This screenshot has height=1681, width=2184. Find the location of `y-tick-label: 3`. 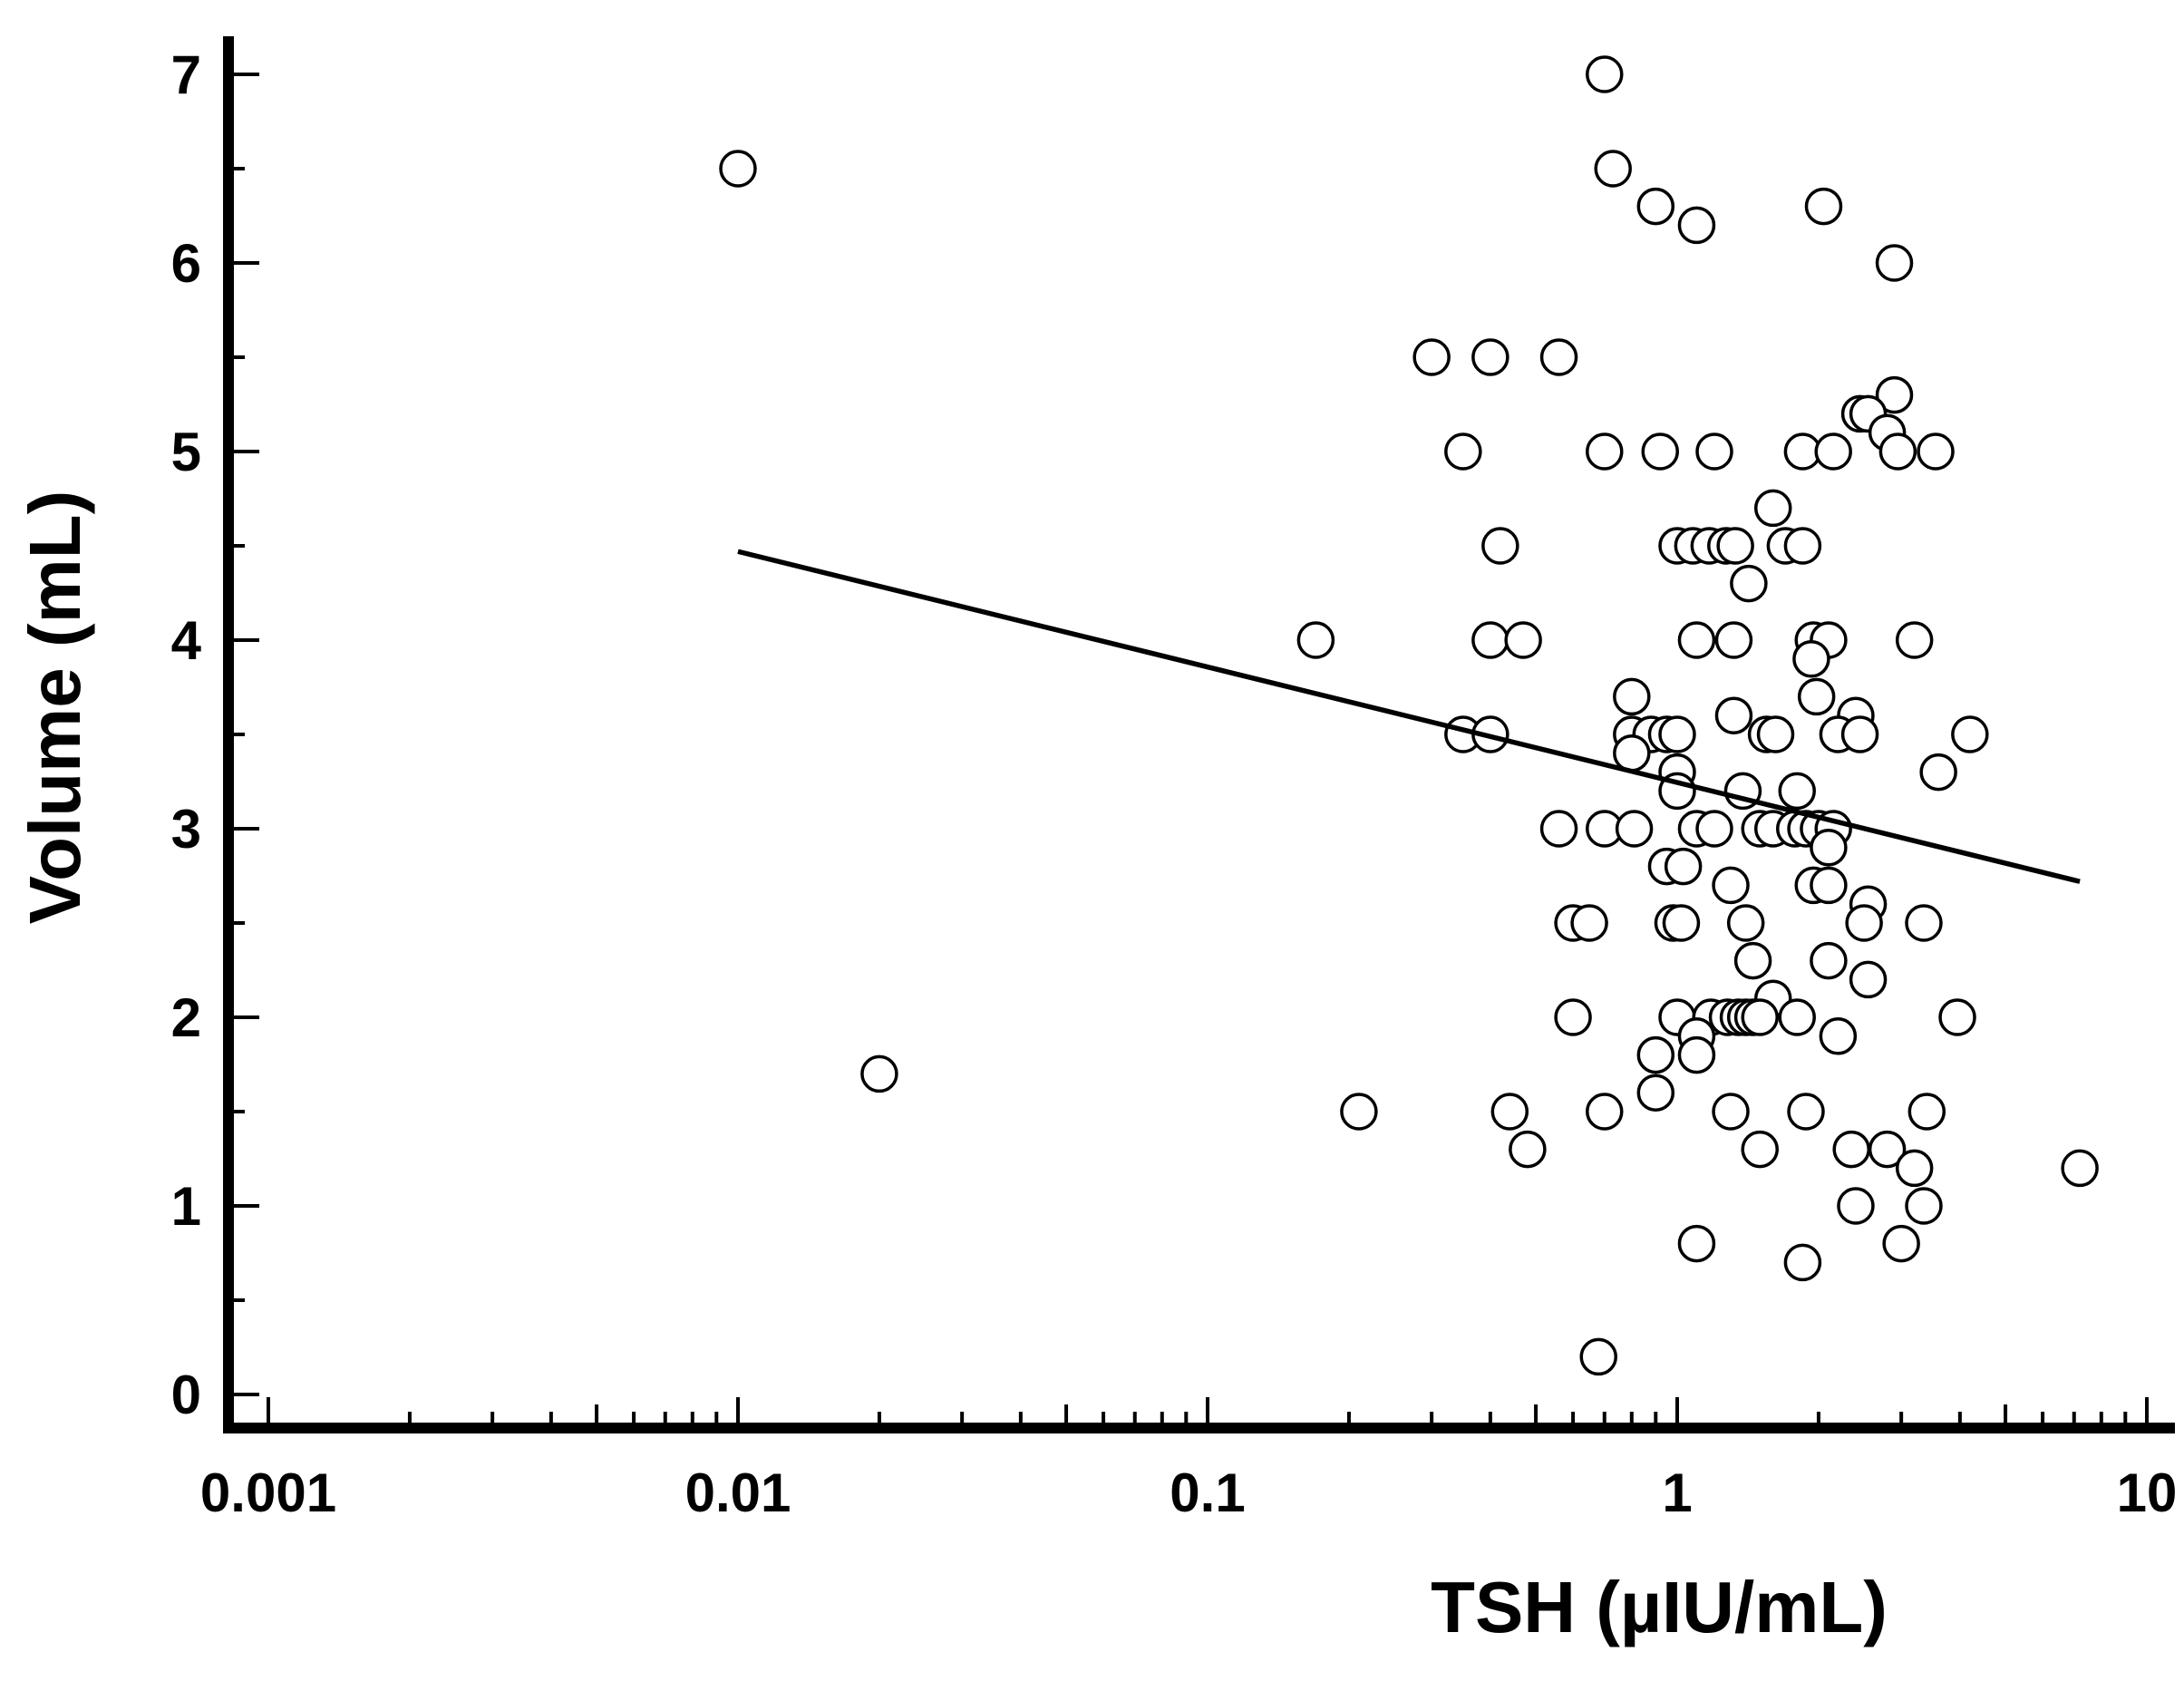

y-tick-label: 3 is located at coordinates (186, 829).